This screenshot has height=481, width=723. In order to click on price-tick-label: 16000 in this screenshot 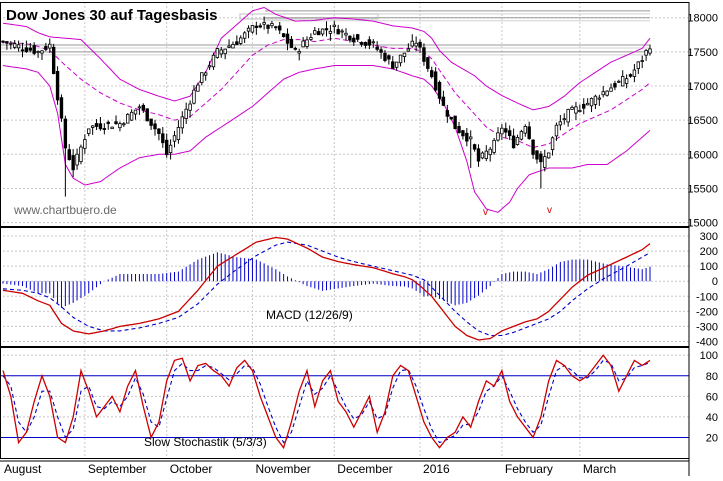, I will do `click(702, 155)`.